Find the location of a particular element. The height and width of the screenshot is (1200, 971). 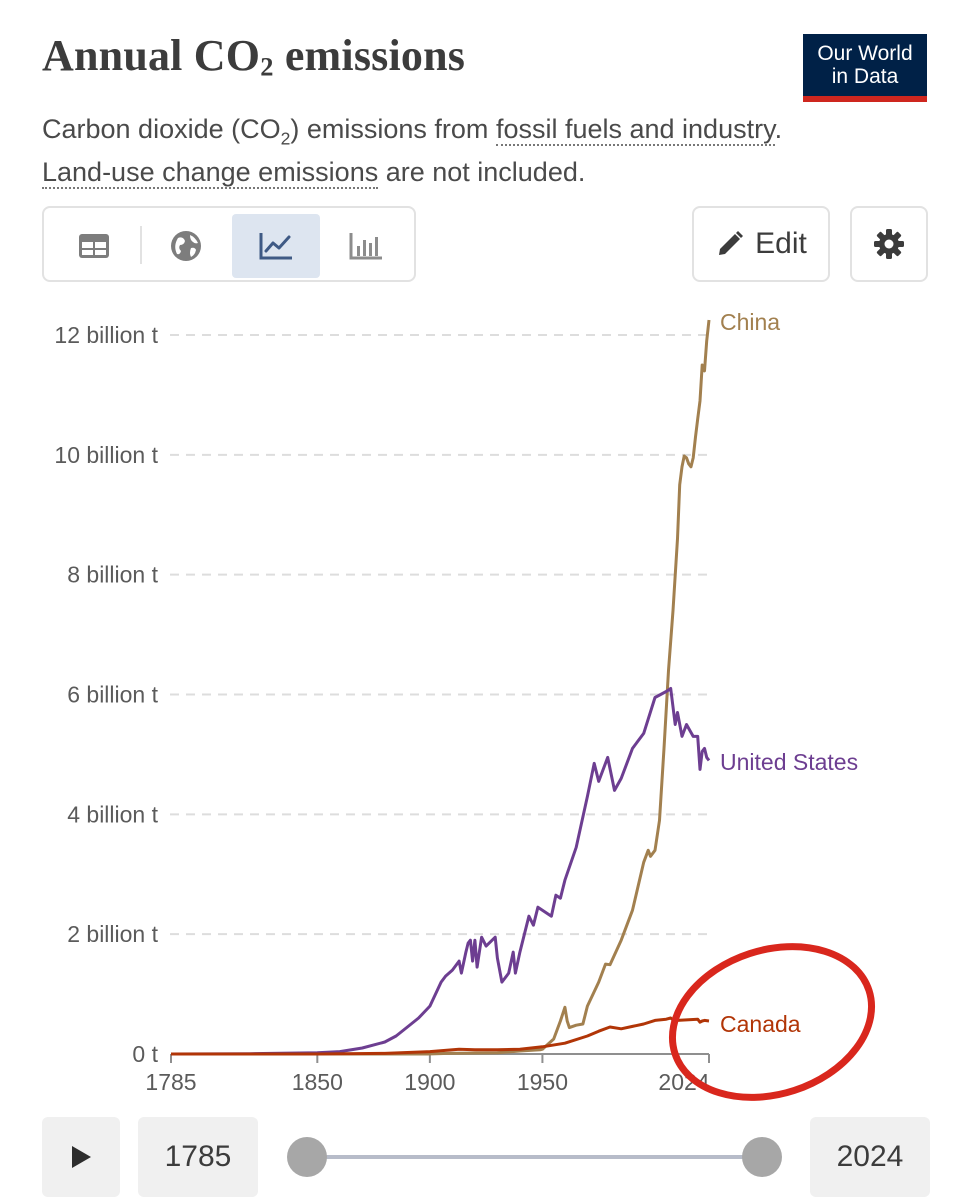

tab-map is located at coordinates (186, 246).